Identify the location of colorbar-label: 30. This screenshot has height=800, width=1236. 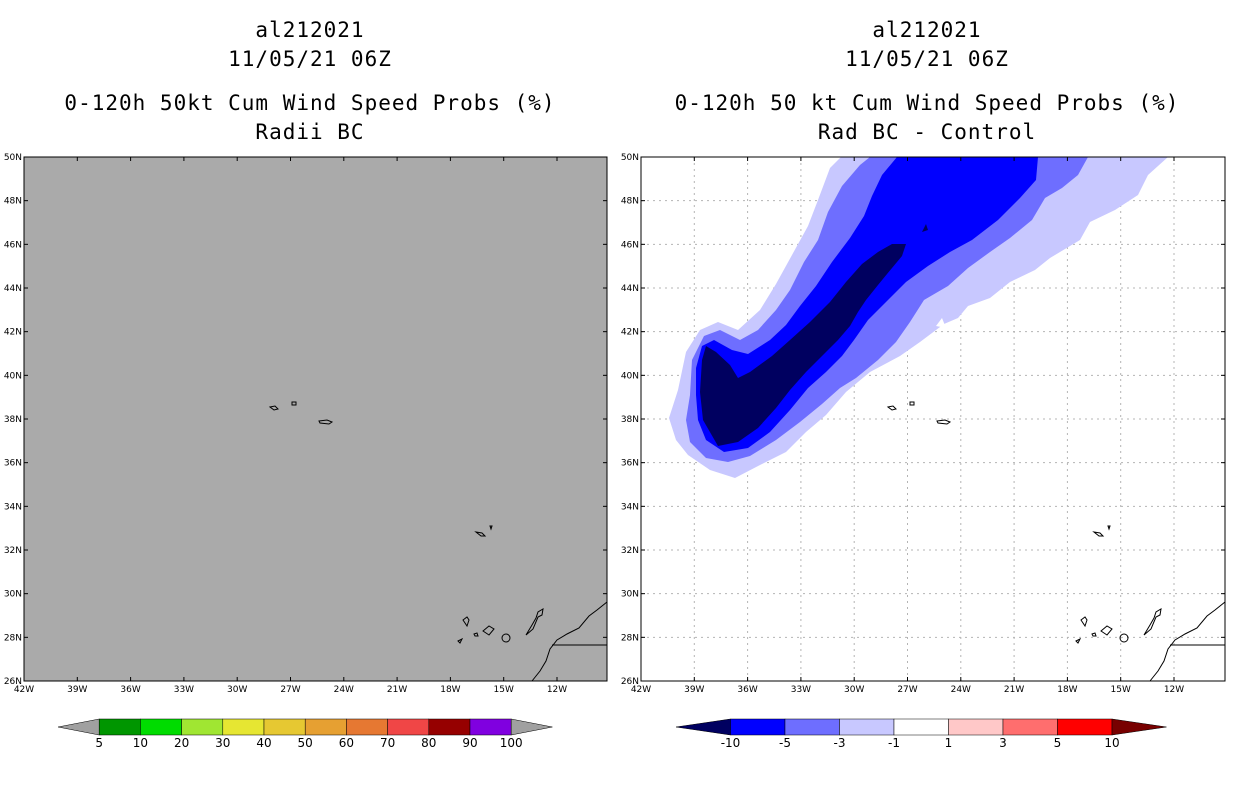
(222, 743).